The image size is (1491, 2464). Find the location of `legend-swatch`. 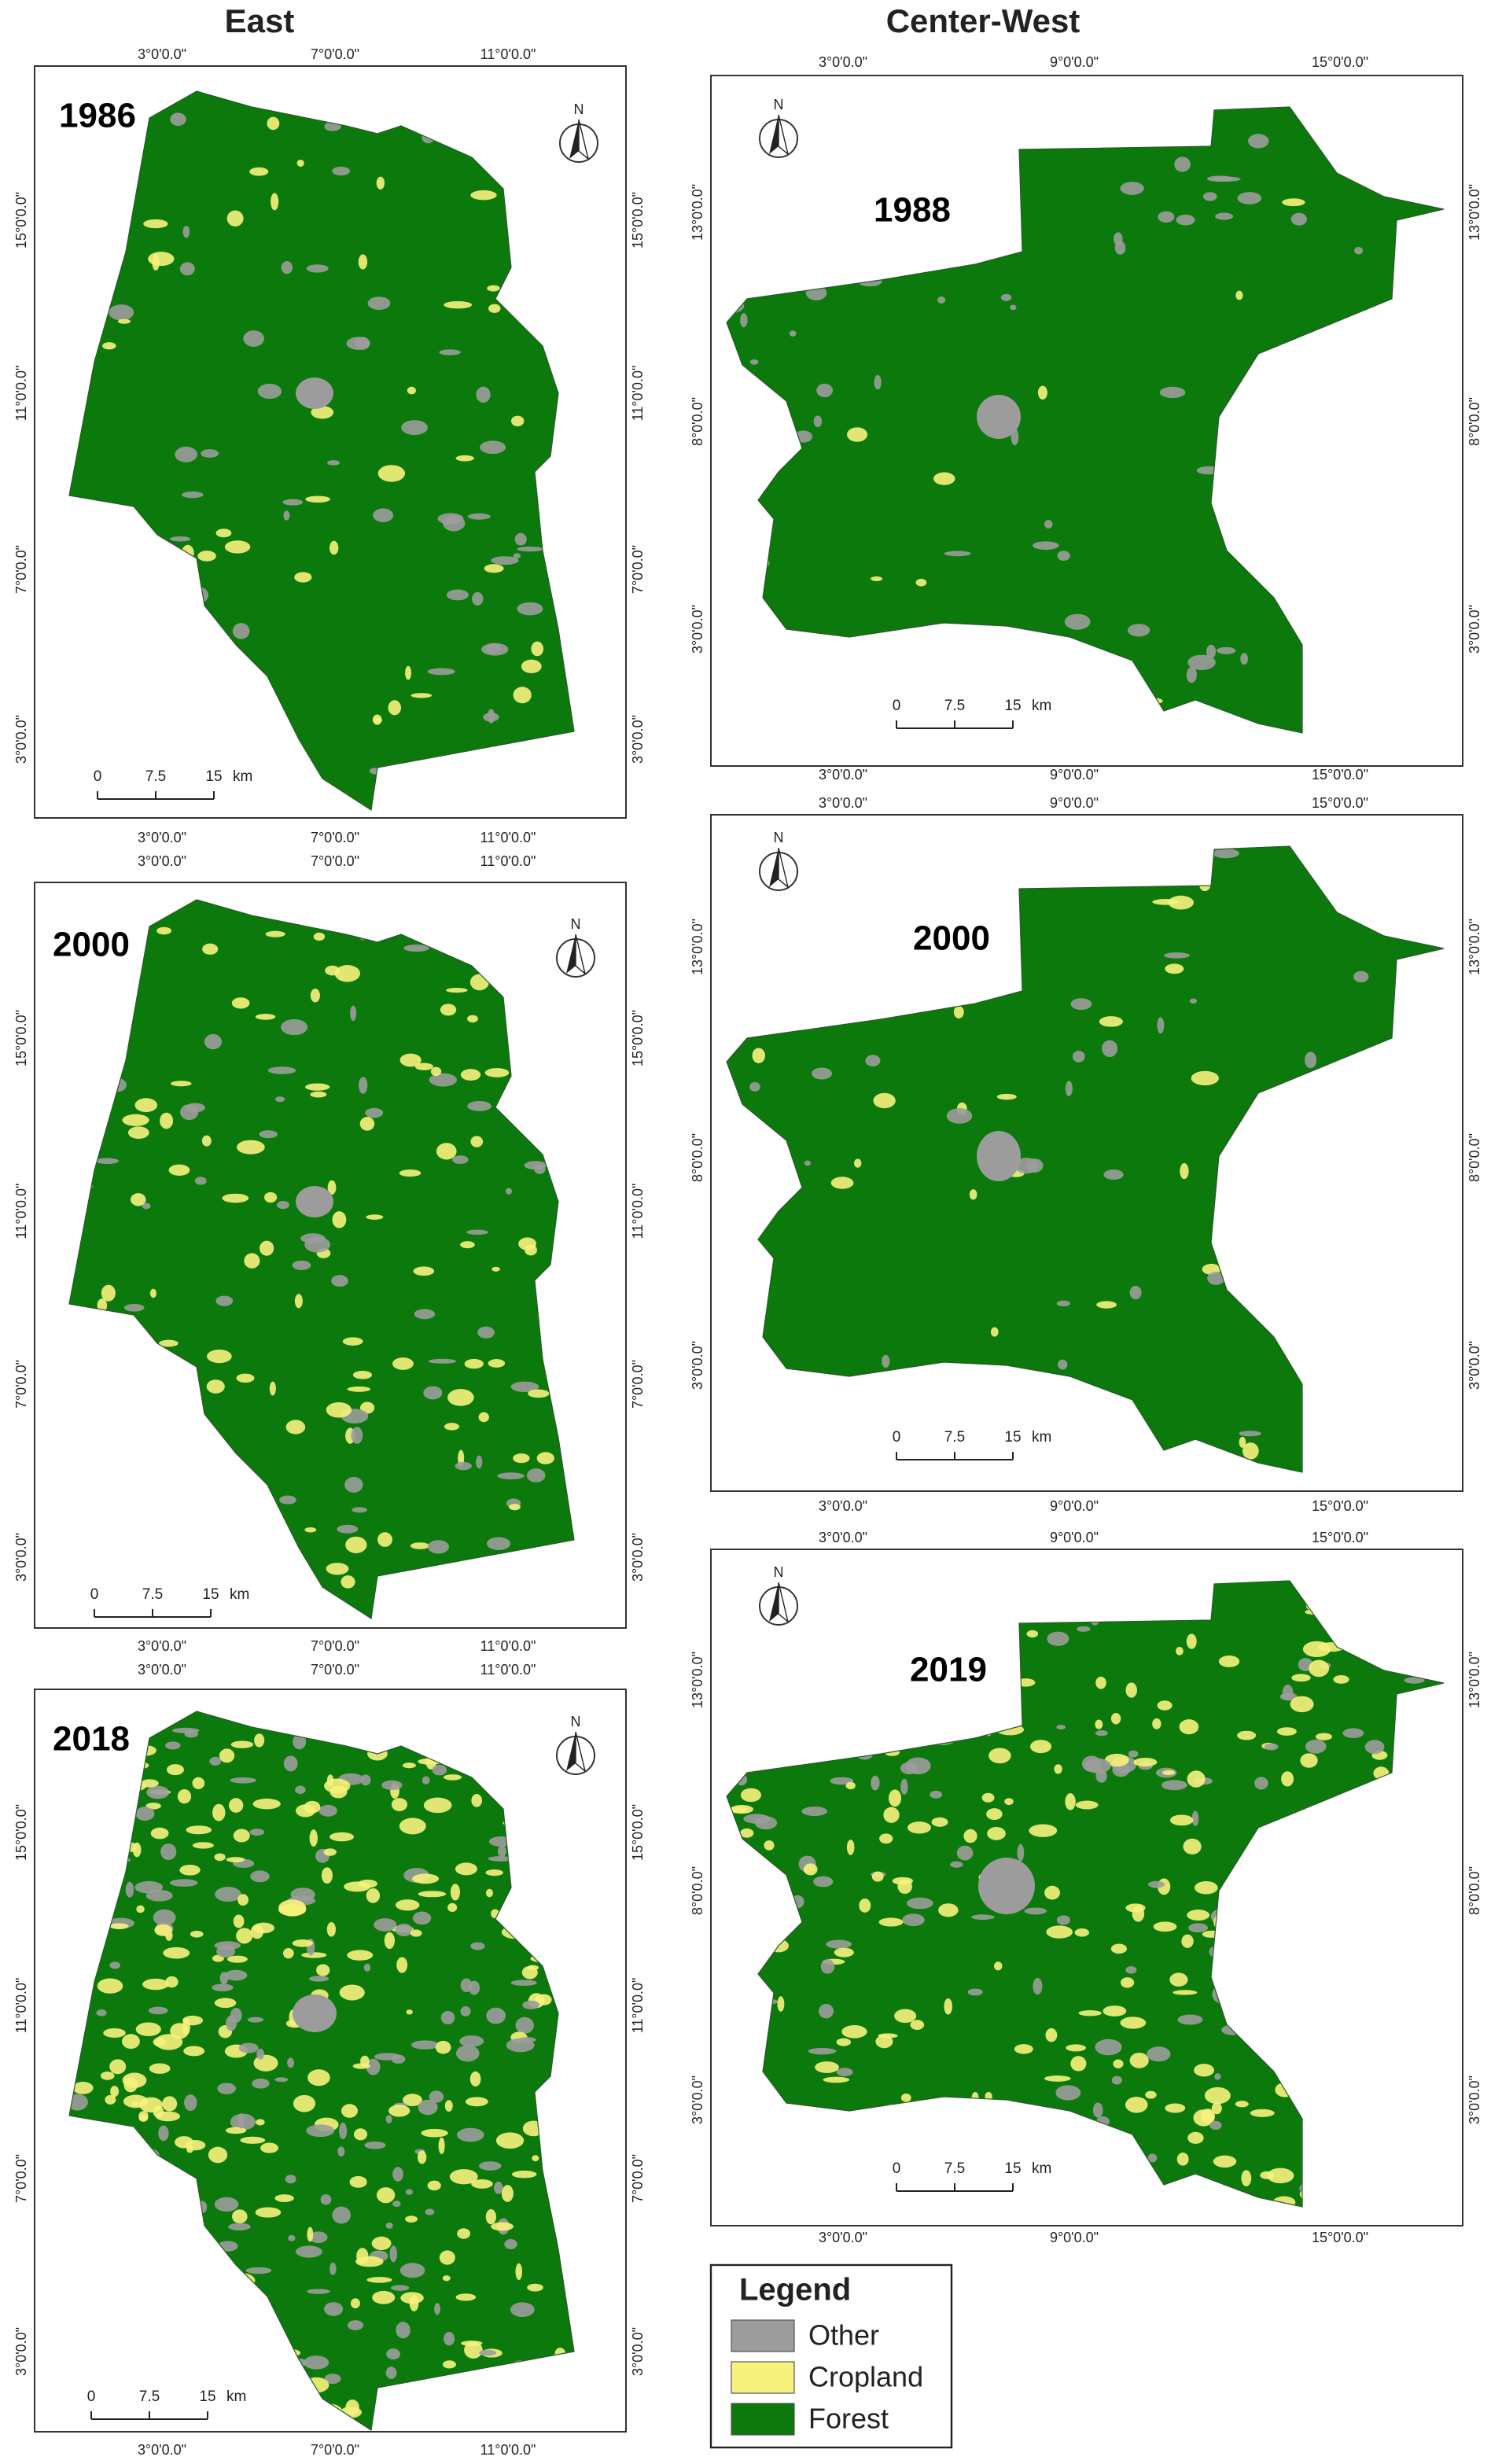

legend-swatch is located at coordinates (763, 2419).